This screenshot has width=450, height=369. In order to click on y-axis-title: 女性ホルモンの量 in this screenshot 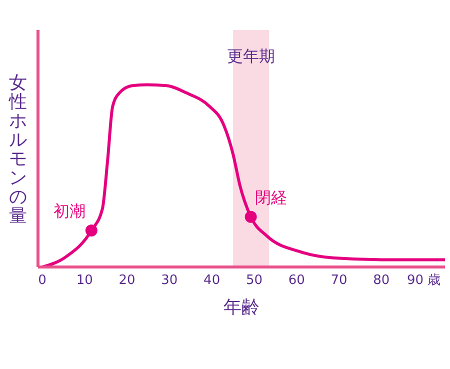, I will do `click(17, 149)`.